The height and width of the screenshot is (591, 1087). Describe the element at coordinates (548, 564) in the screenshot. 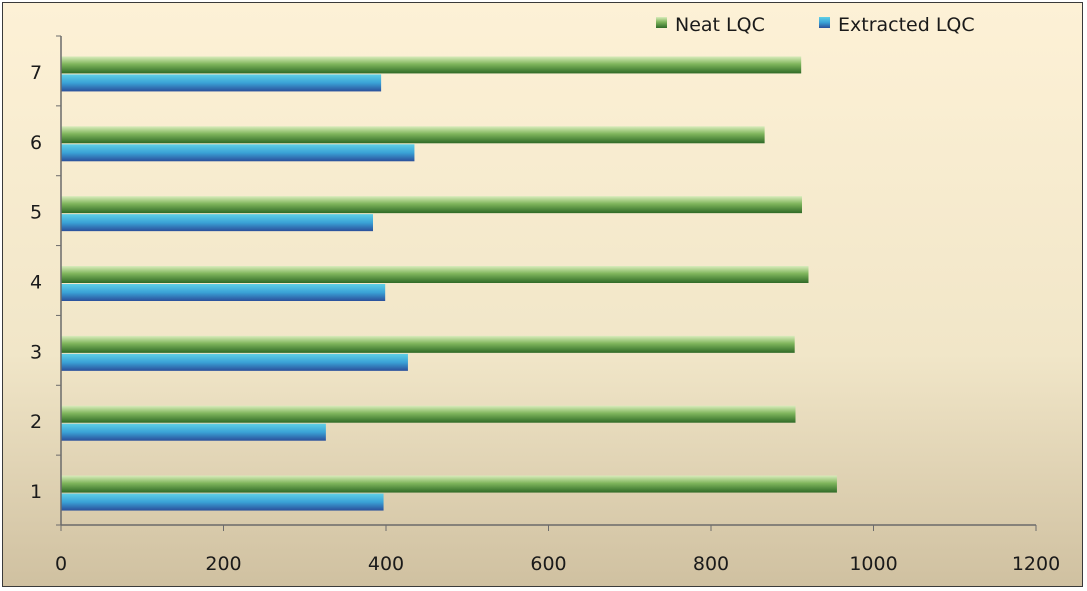

I see `x-tick-label-600: 600` at that location.